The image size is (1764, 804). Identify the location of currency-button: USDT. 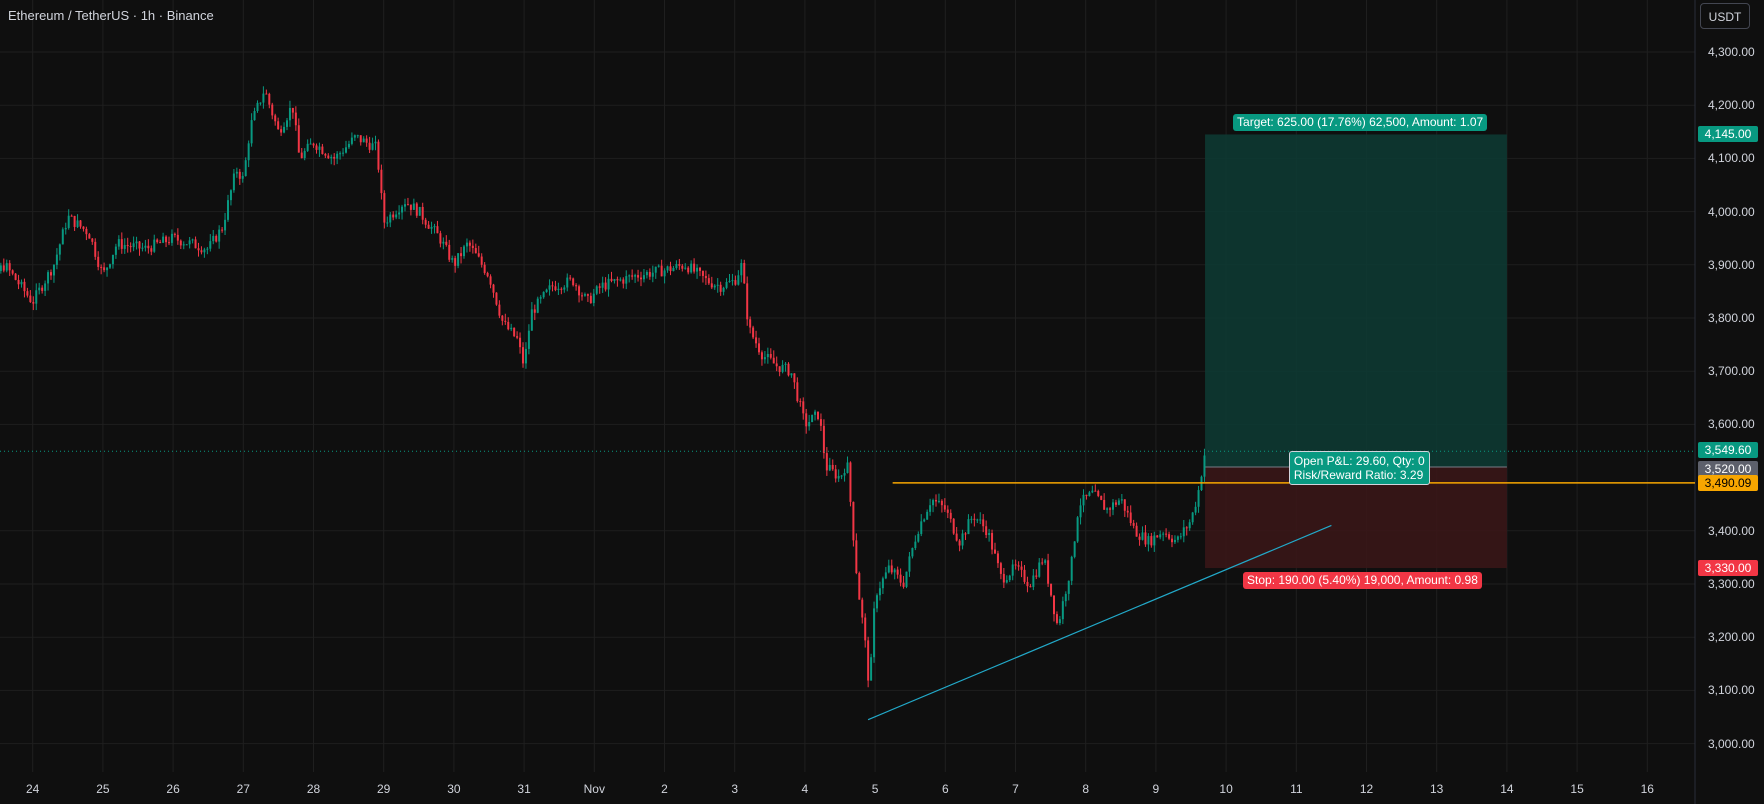
(1725, 16).